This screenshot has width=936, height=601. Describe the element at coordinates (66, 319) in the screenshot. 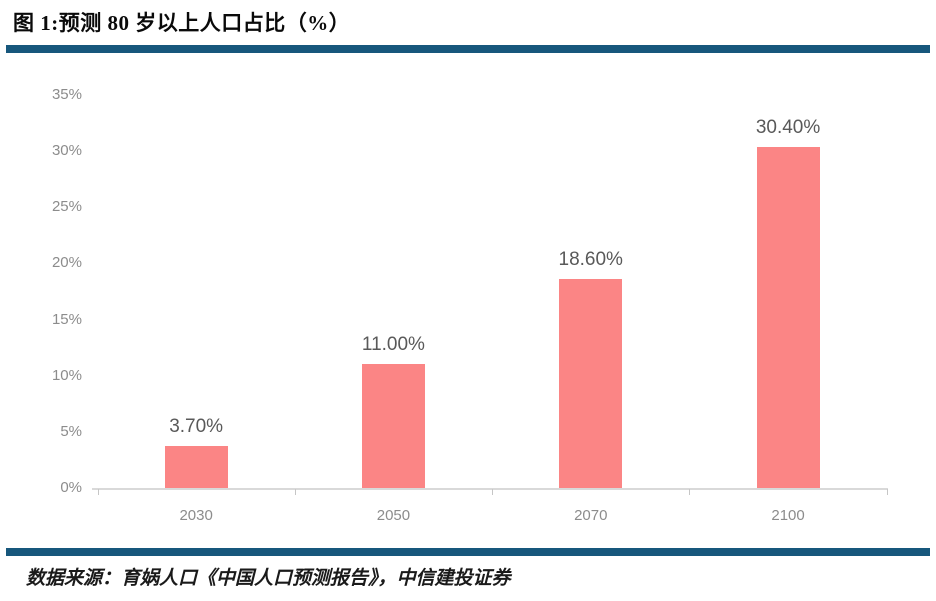

I see `y-axis-tick-label: 15%` at that location.